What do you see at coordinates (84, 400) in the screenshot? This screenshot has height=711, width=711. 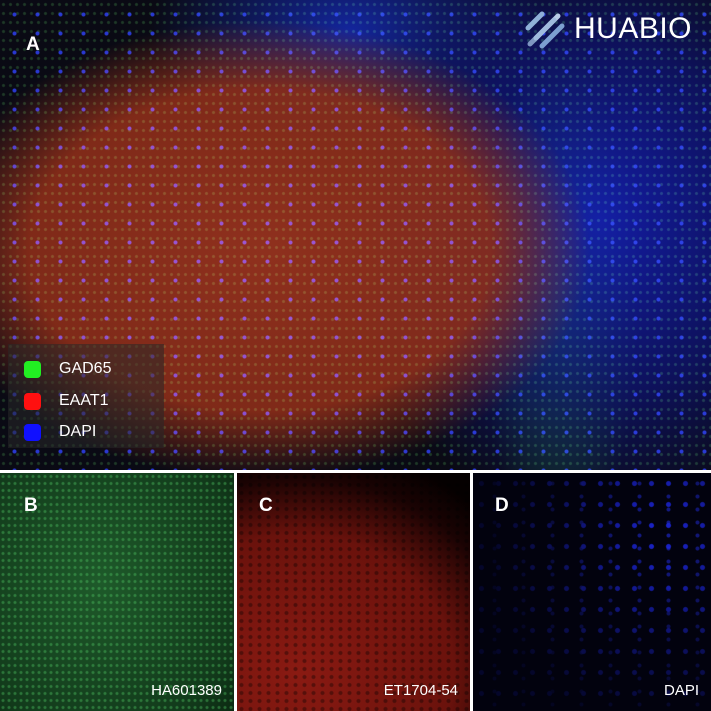 I see `legend-label: EAAT1` at bounding box center [84, 400].